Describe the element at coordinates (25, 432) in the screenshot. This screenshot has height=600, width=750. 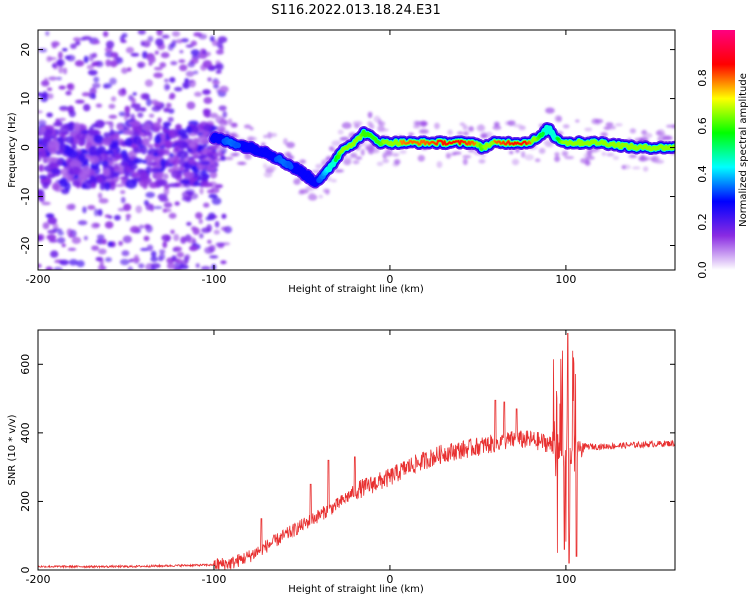
I see `snr-y-tick-label: 400` at that location.